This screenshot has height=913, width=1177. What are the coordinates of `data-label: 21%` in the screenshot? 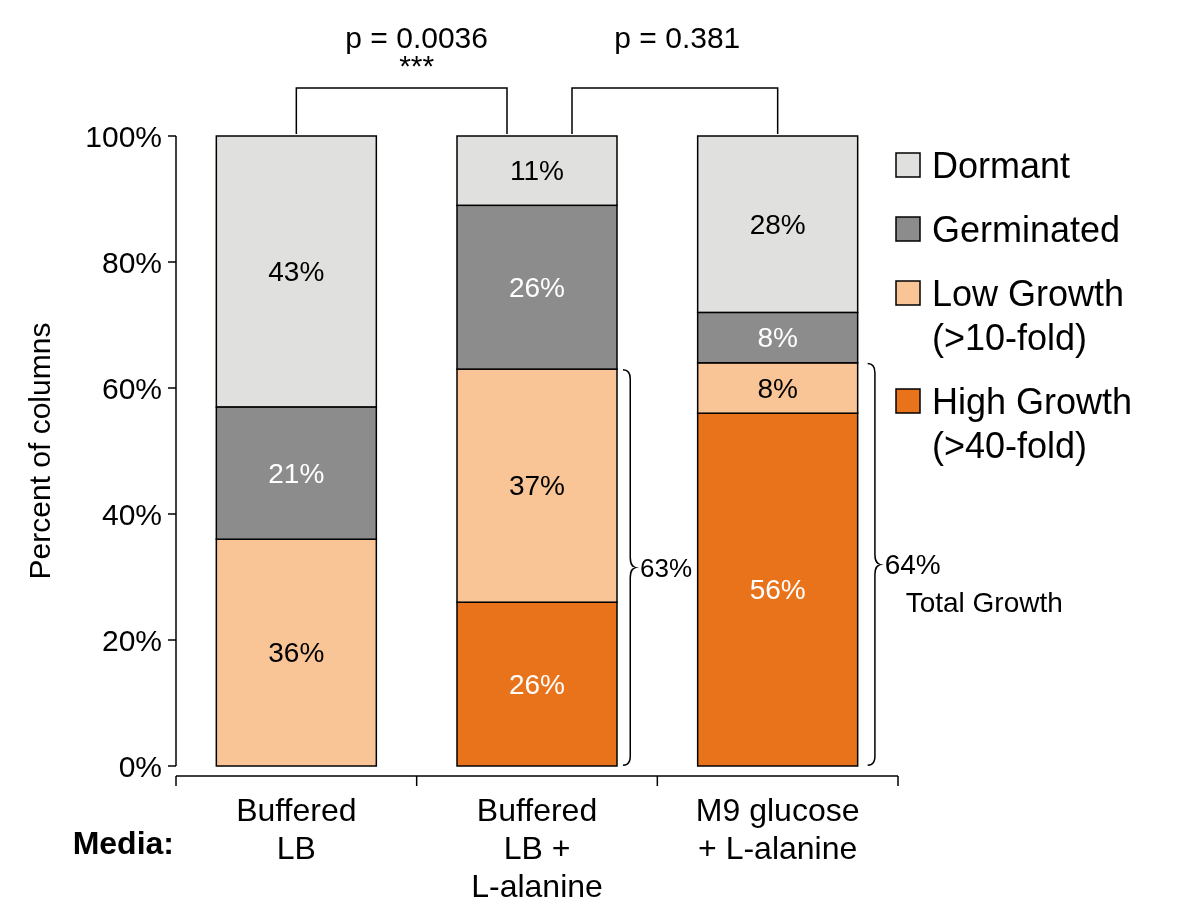 It's located at (296, 473).